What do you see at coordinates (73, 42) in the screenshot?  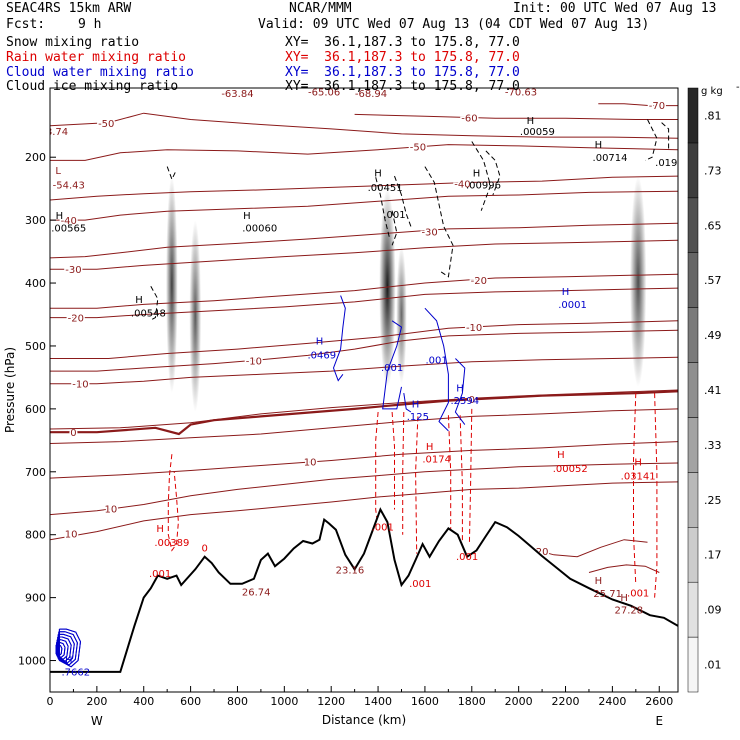 I see `legend-label-snow: Snow mixing ratio` at bounding box center [73, 42].